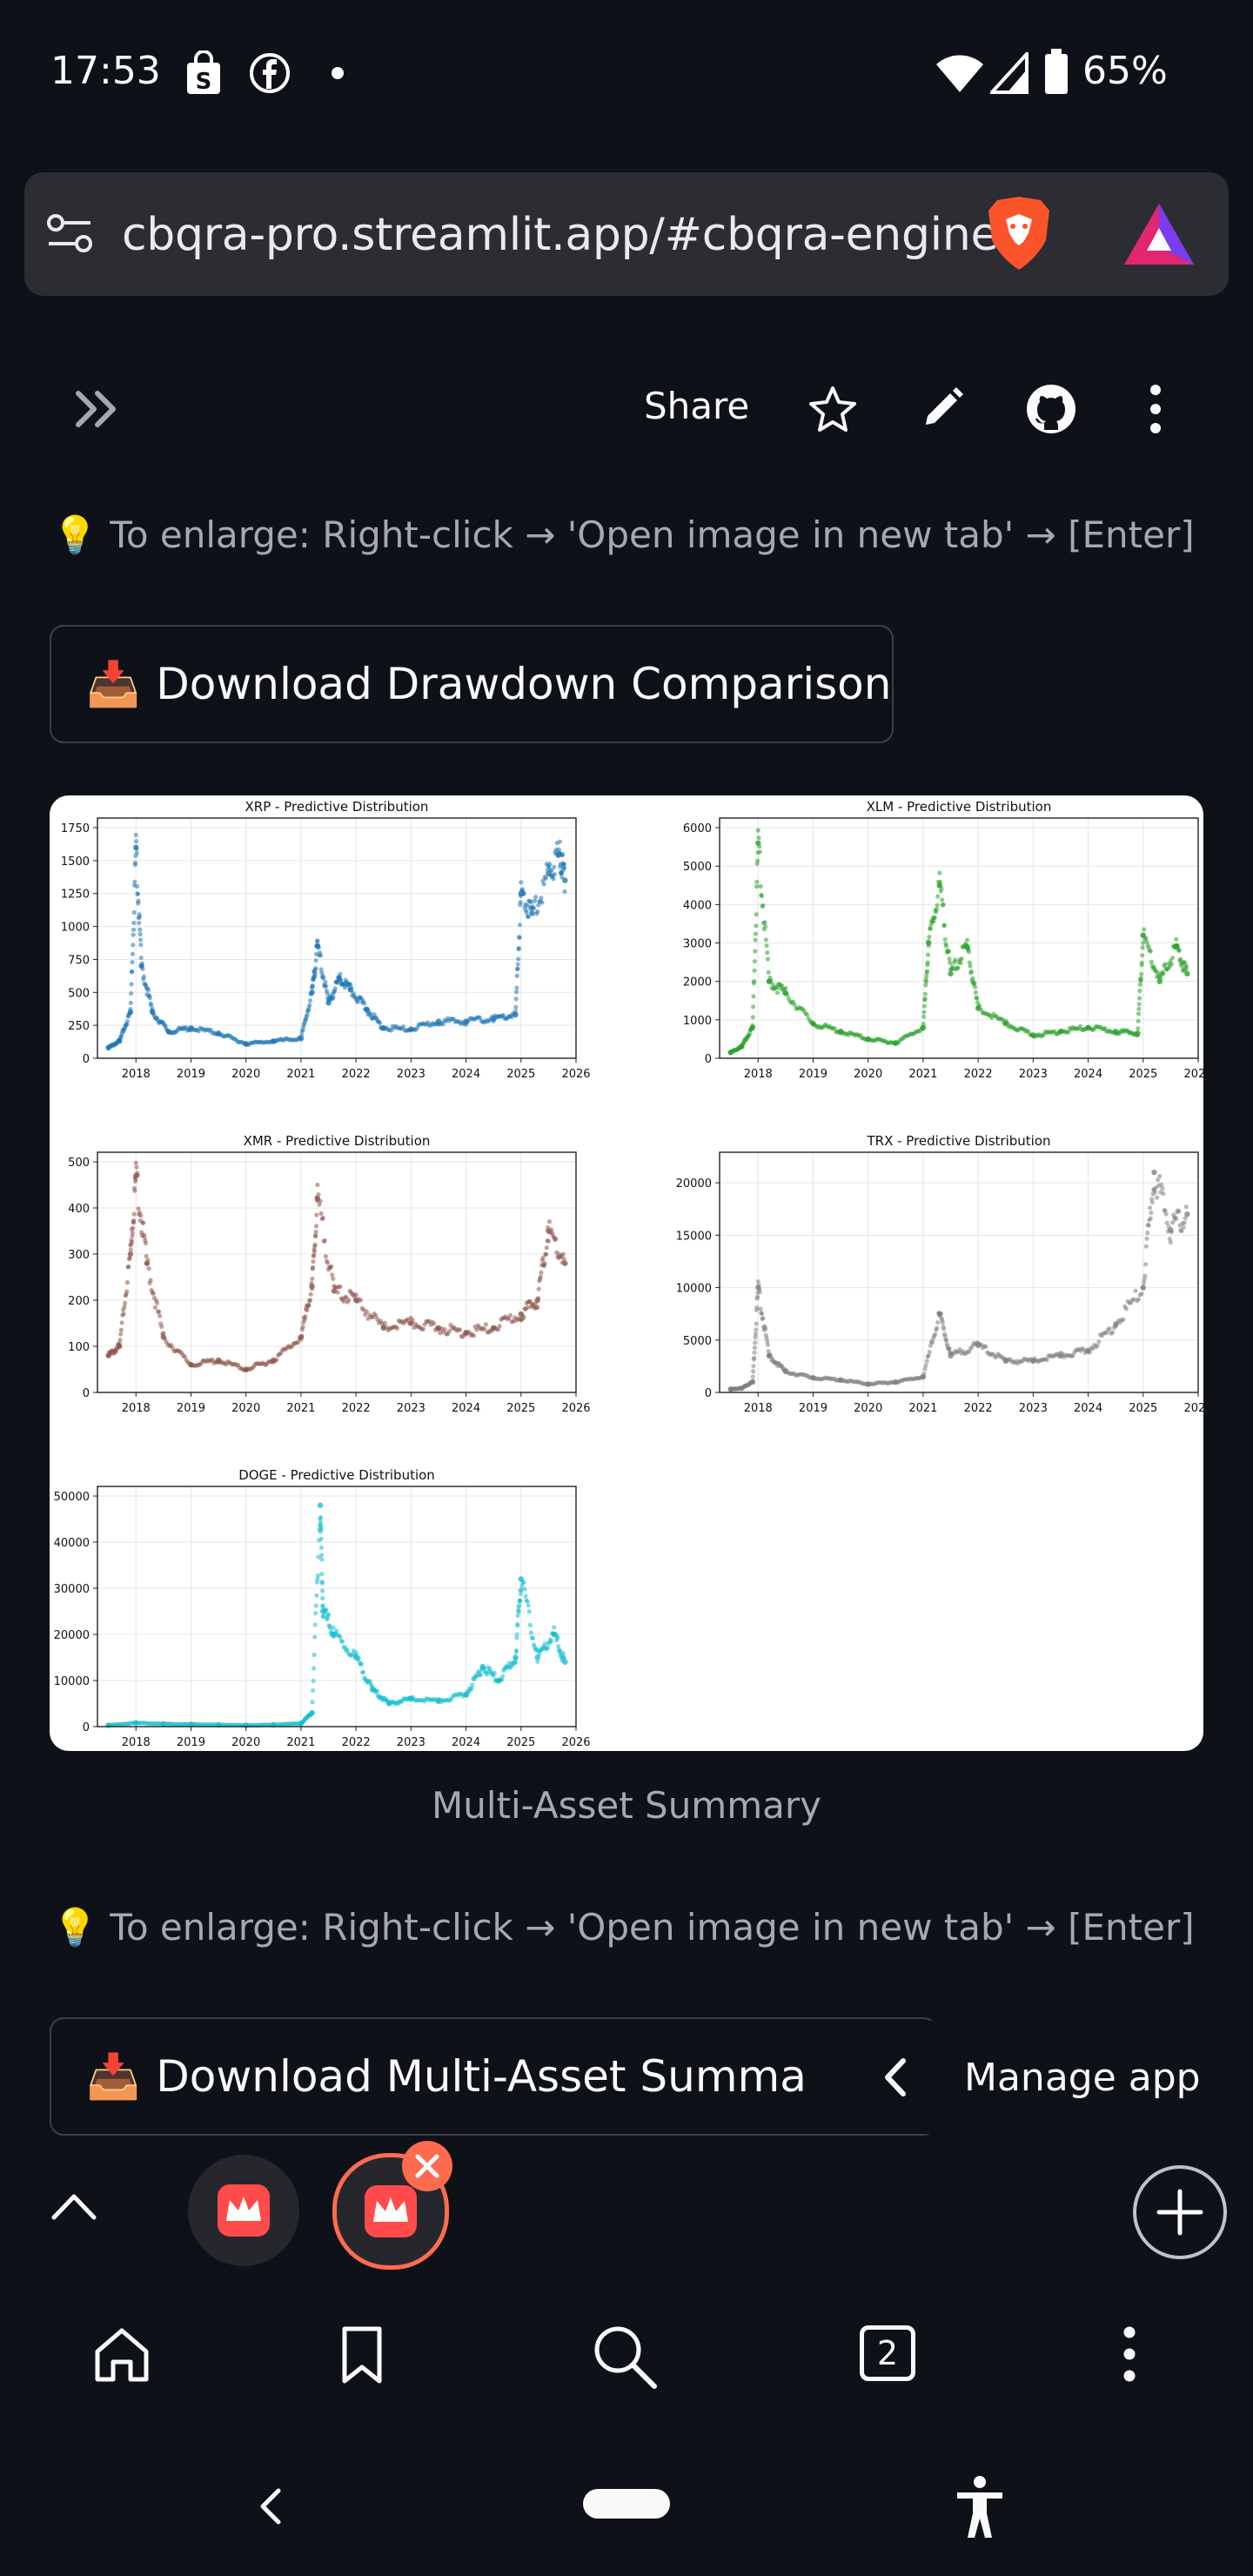 The image size is (1253, 2576). I want to click on share-button: Share, so click(697, 406).